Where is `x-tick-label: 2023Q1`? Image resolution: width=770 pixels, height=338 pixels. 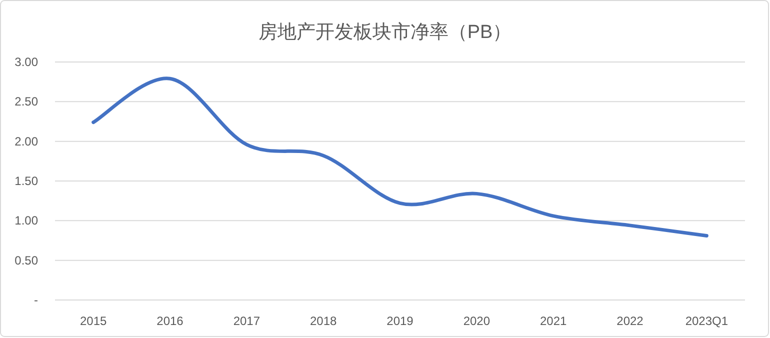
x-tick-label: 2023Q1 is located at coordinates (706, 321).